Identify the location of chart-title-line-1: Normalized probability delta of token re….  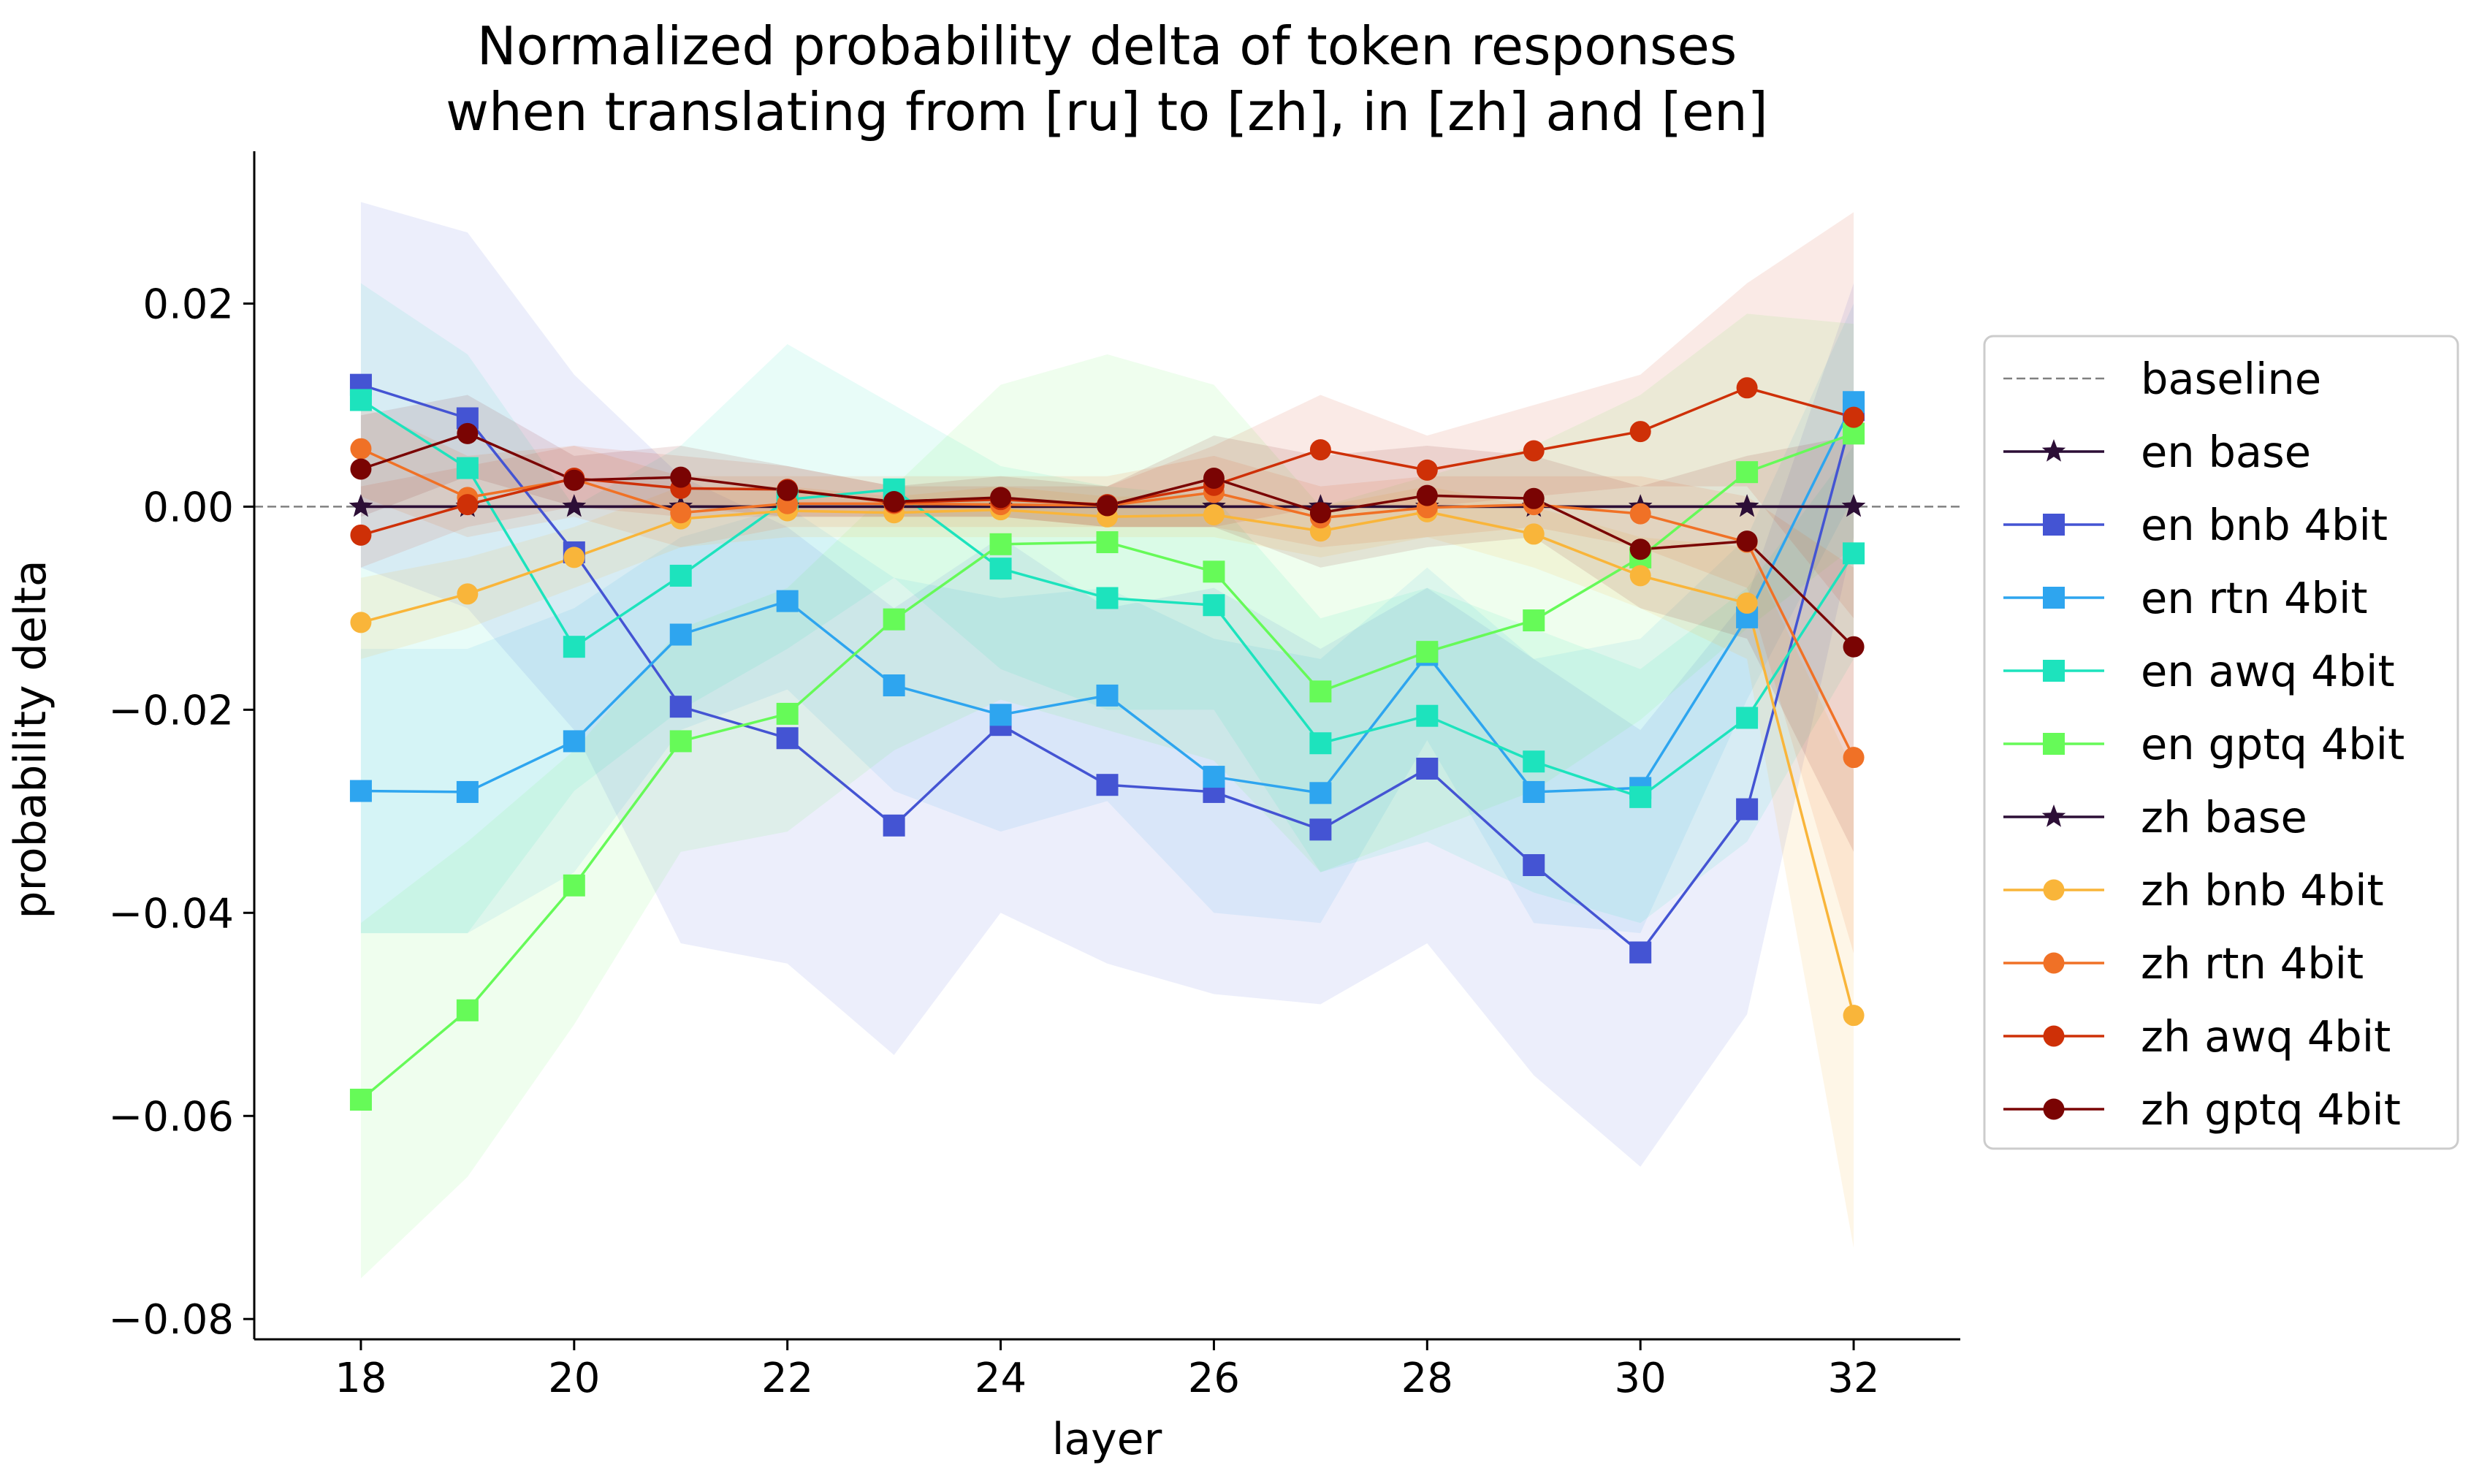
(1107, 46).